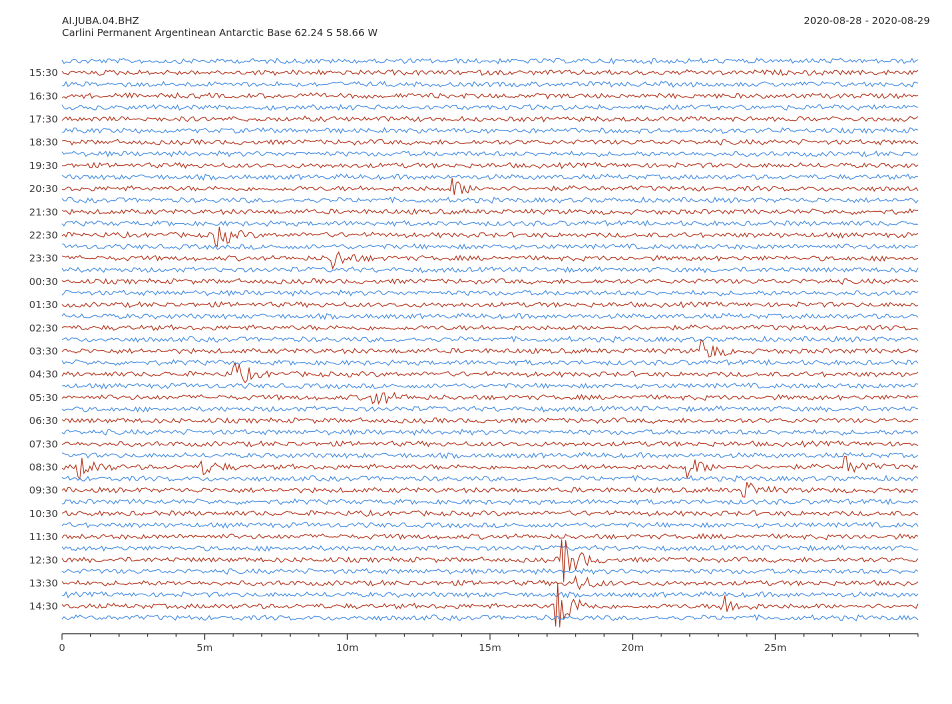  What do you see at coordinates (43, 398) in the screenshot?
I see `hour-label: 05:30` at bounding box center [43, 398].